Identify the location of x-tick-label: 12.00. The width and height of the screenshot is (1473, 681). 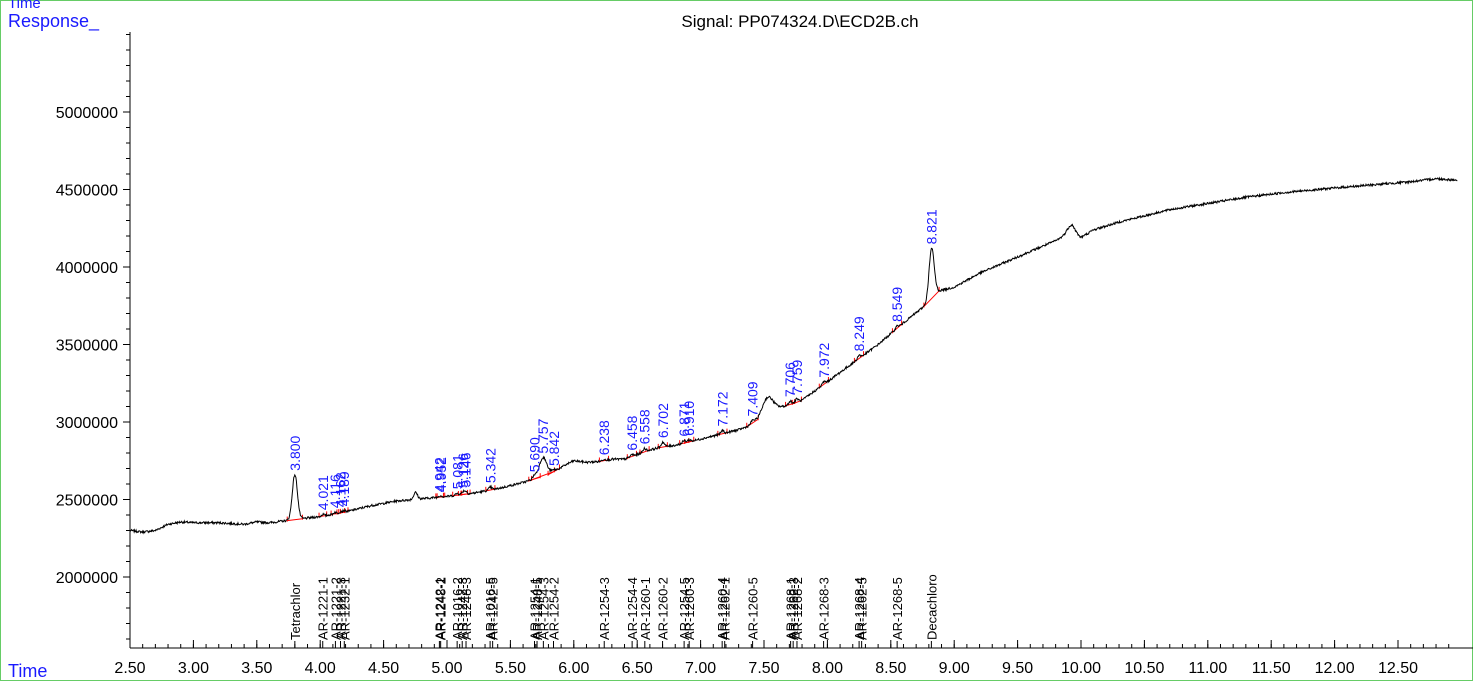
(1335, 668).